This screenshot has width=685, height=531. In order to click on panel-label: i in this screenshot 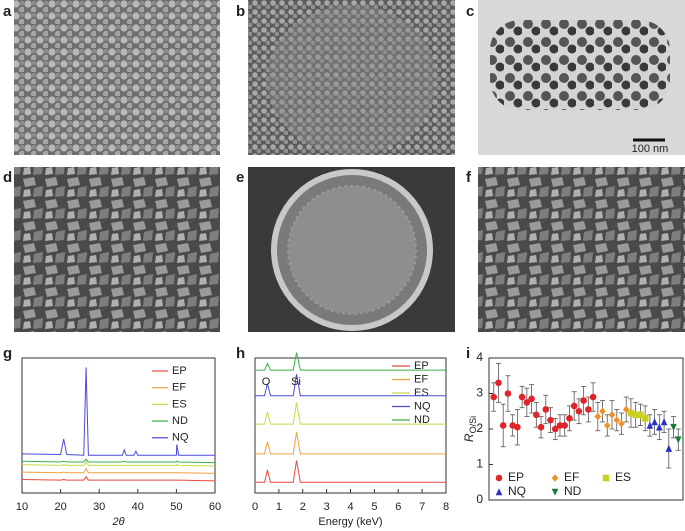, I will do `click(468, 353)`.